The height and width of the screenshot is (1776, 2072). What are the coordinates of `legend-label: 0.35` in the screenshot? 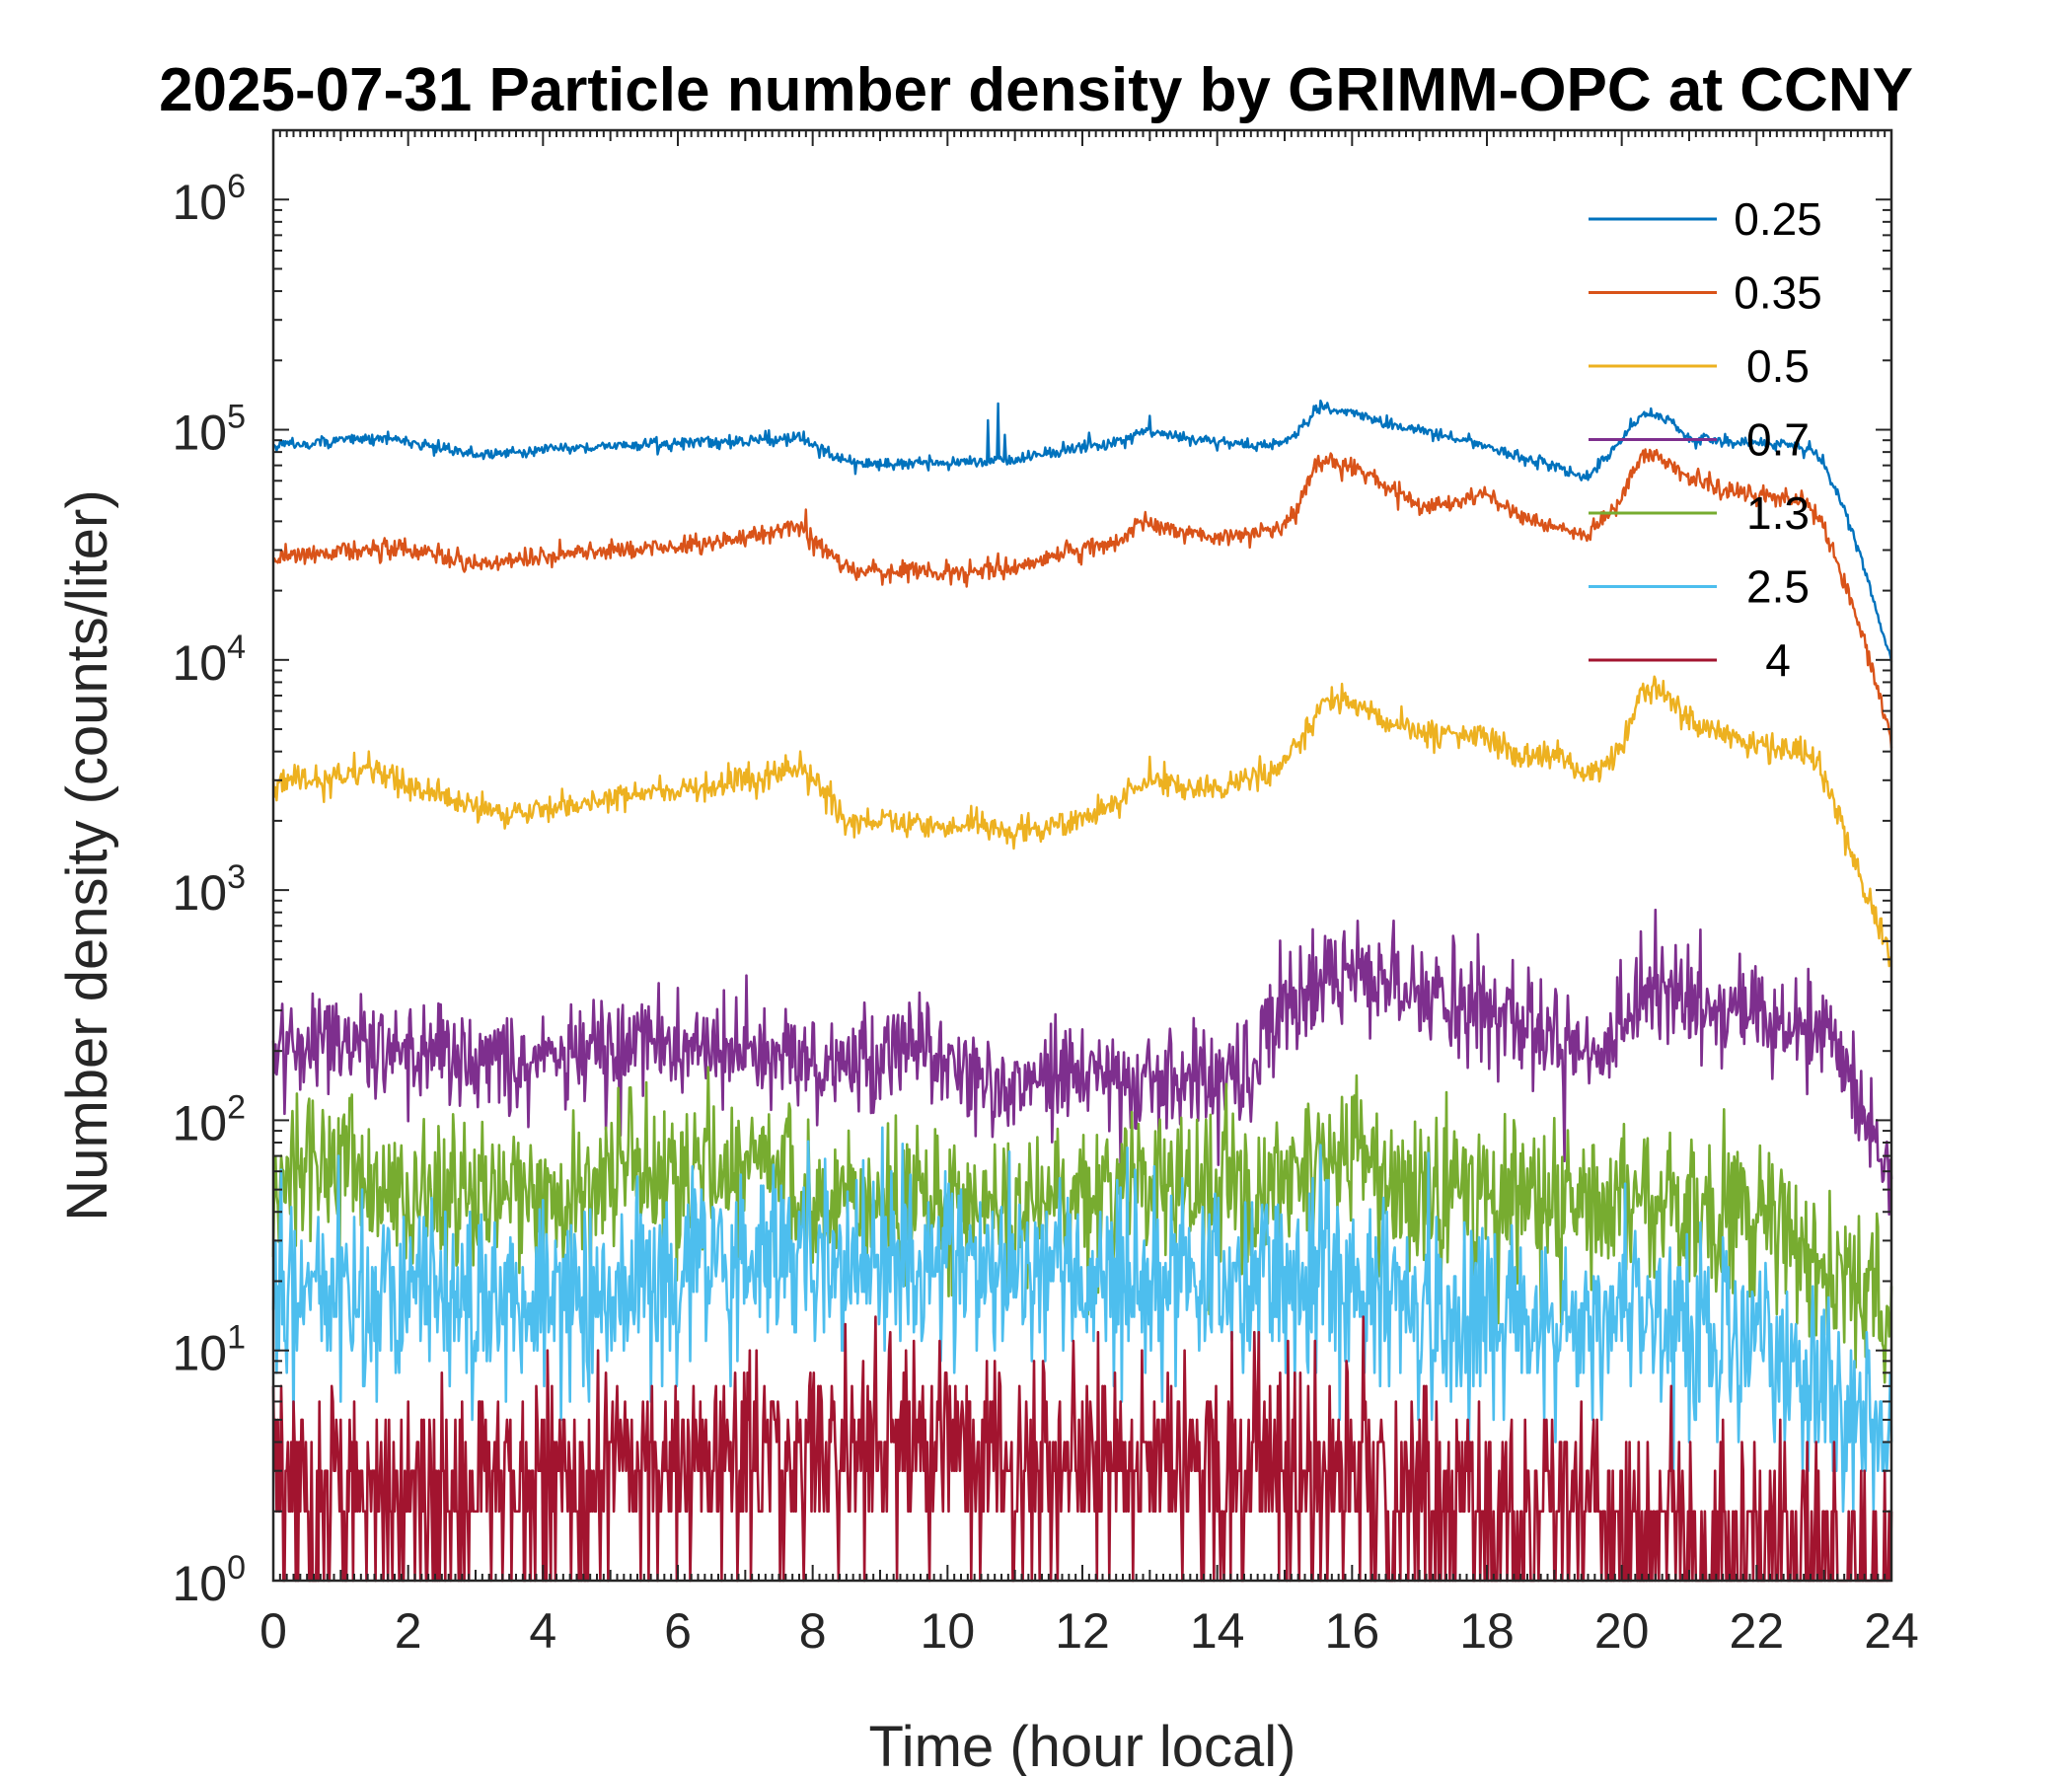 It's located at (1778, 293).